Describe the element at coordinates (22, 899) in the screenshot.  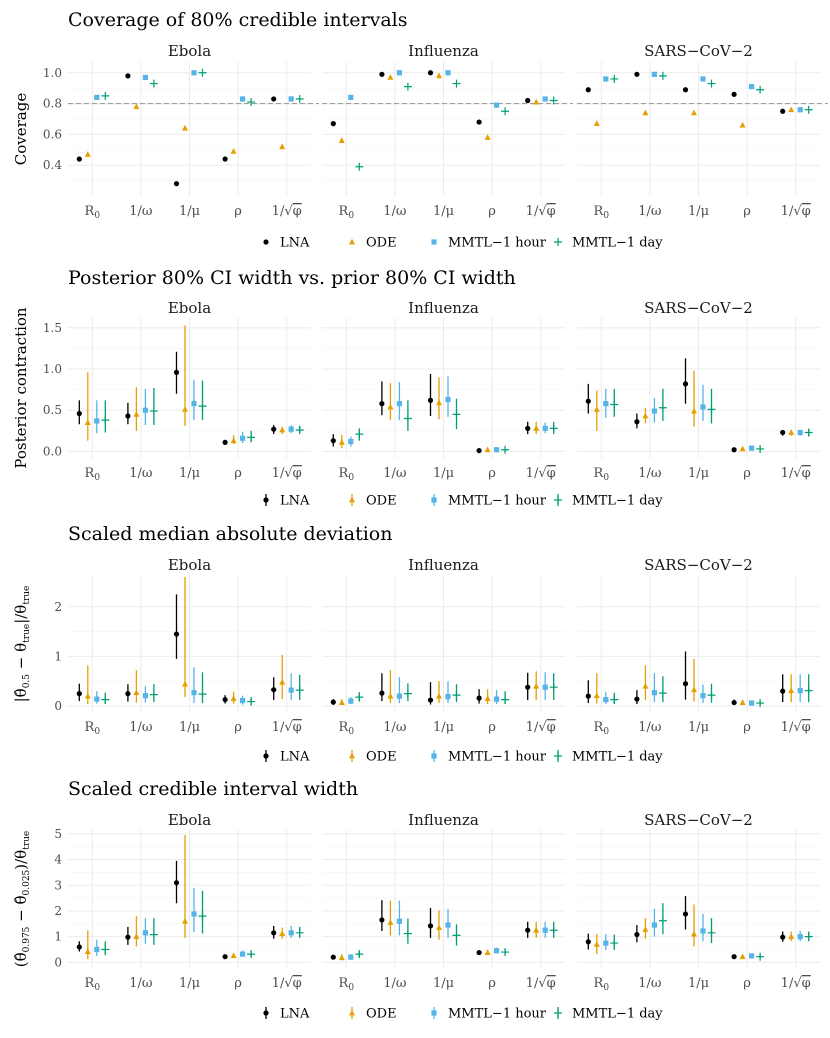
I see `y-axis-label: (θ̂0.975 − θ̂0.025)/θtrue` at that location.